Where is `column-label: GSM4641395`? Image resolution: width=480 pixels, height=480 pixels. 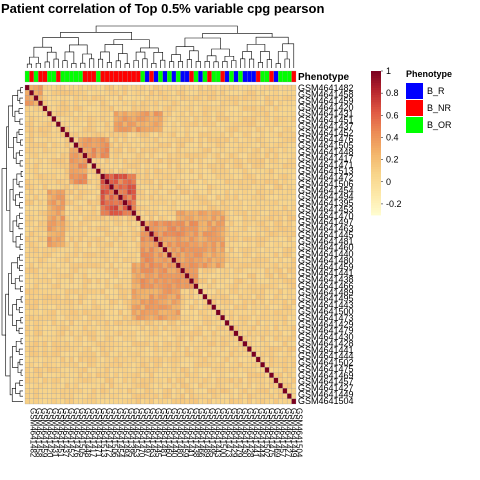 column-label: GSM4641395 is located at coordinates (130, 433).